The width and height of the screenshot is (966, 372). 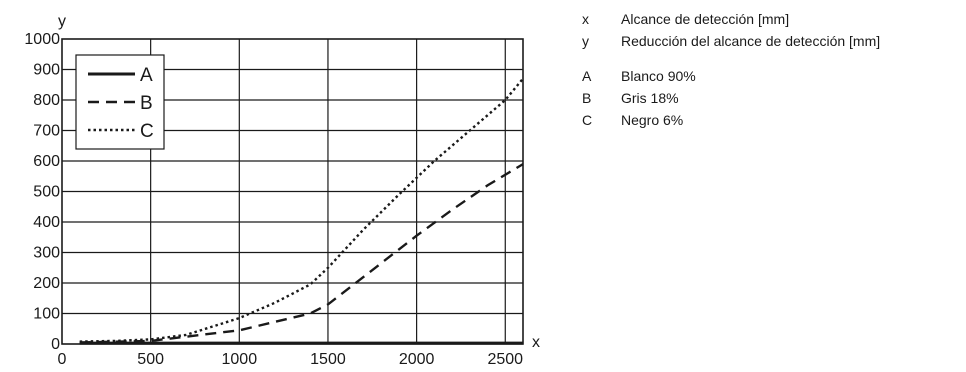 What do you see at coordinates (585, 41) in the screenshot?
I see `side-legend-key: y` at bounding box center [585, 41].